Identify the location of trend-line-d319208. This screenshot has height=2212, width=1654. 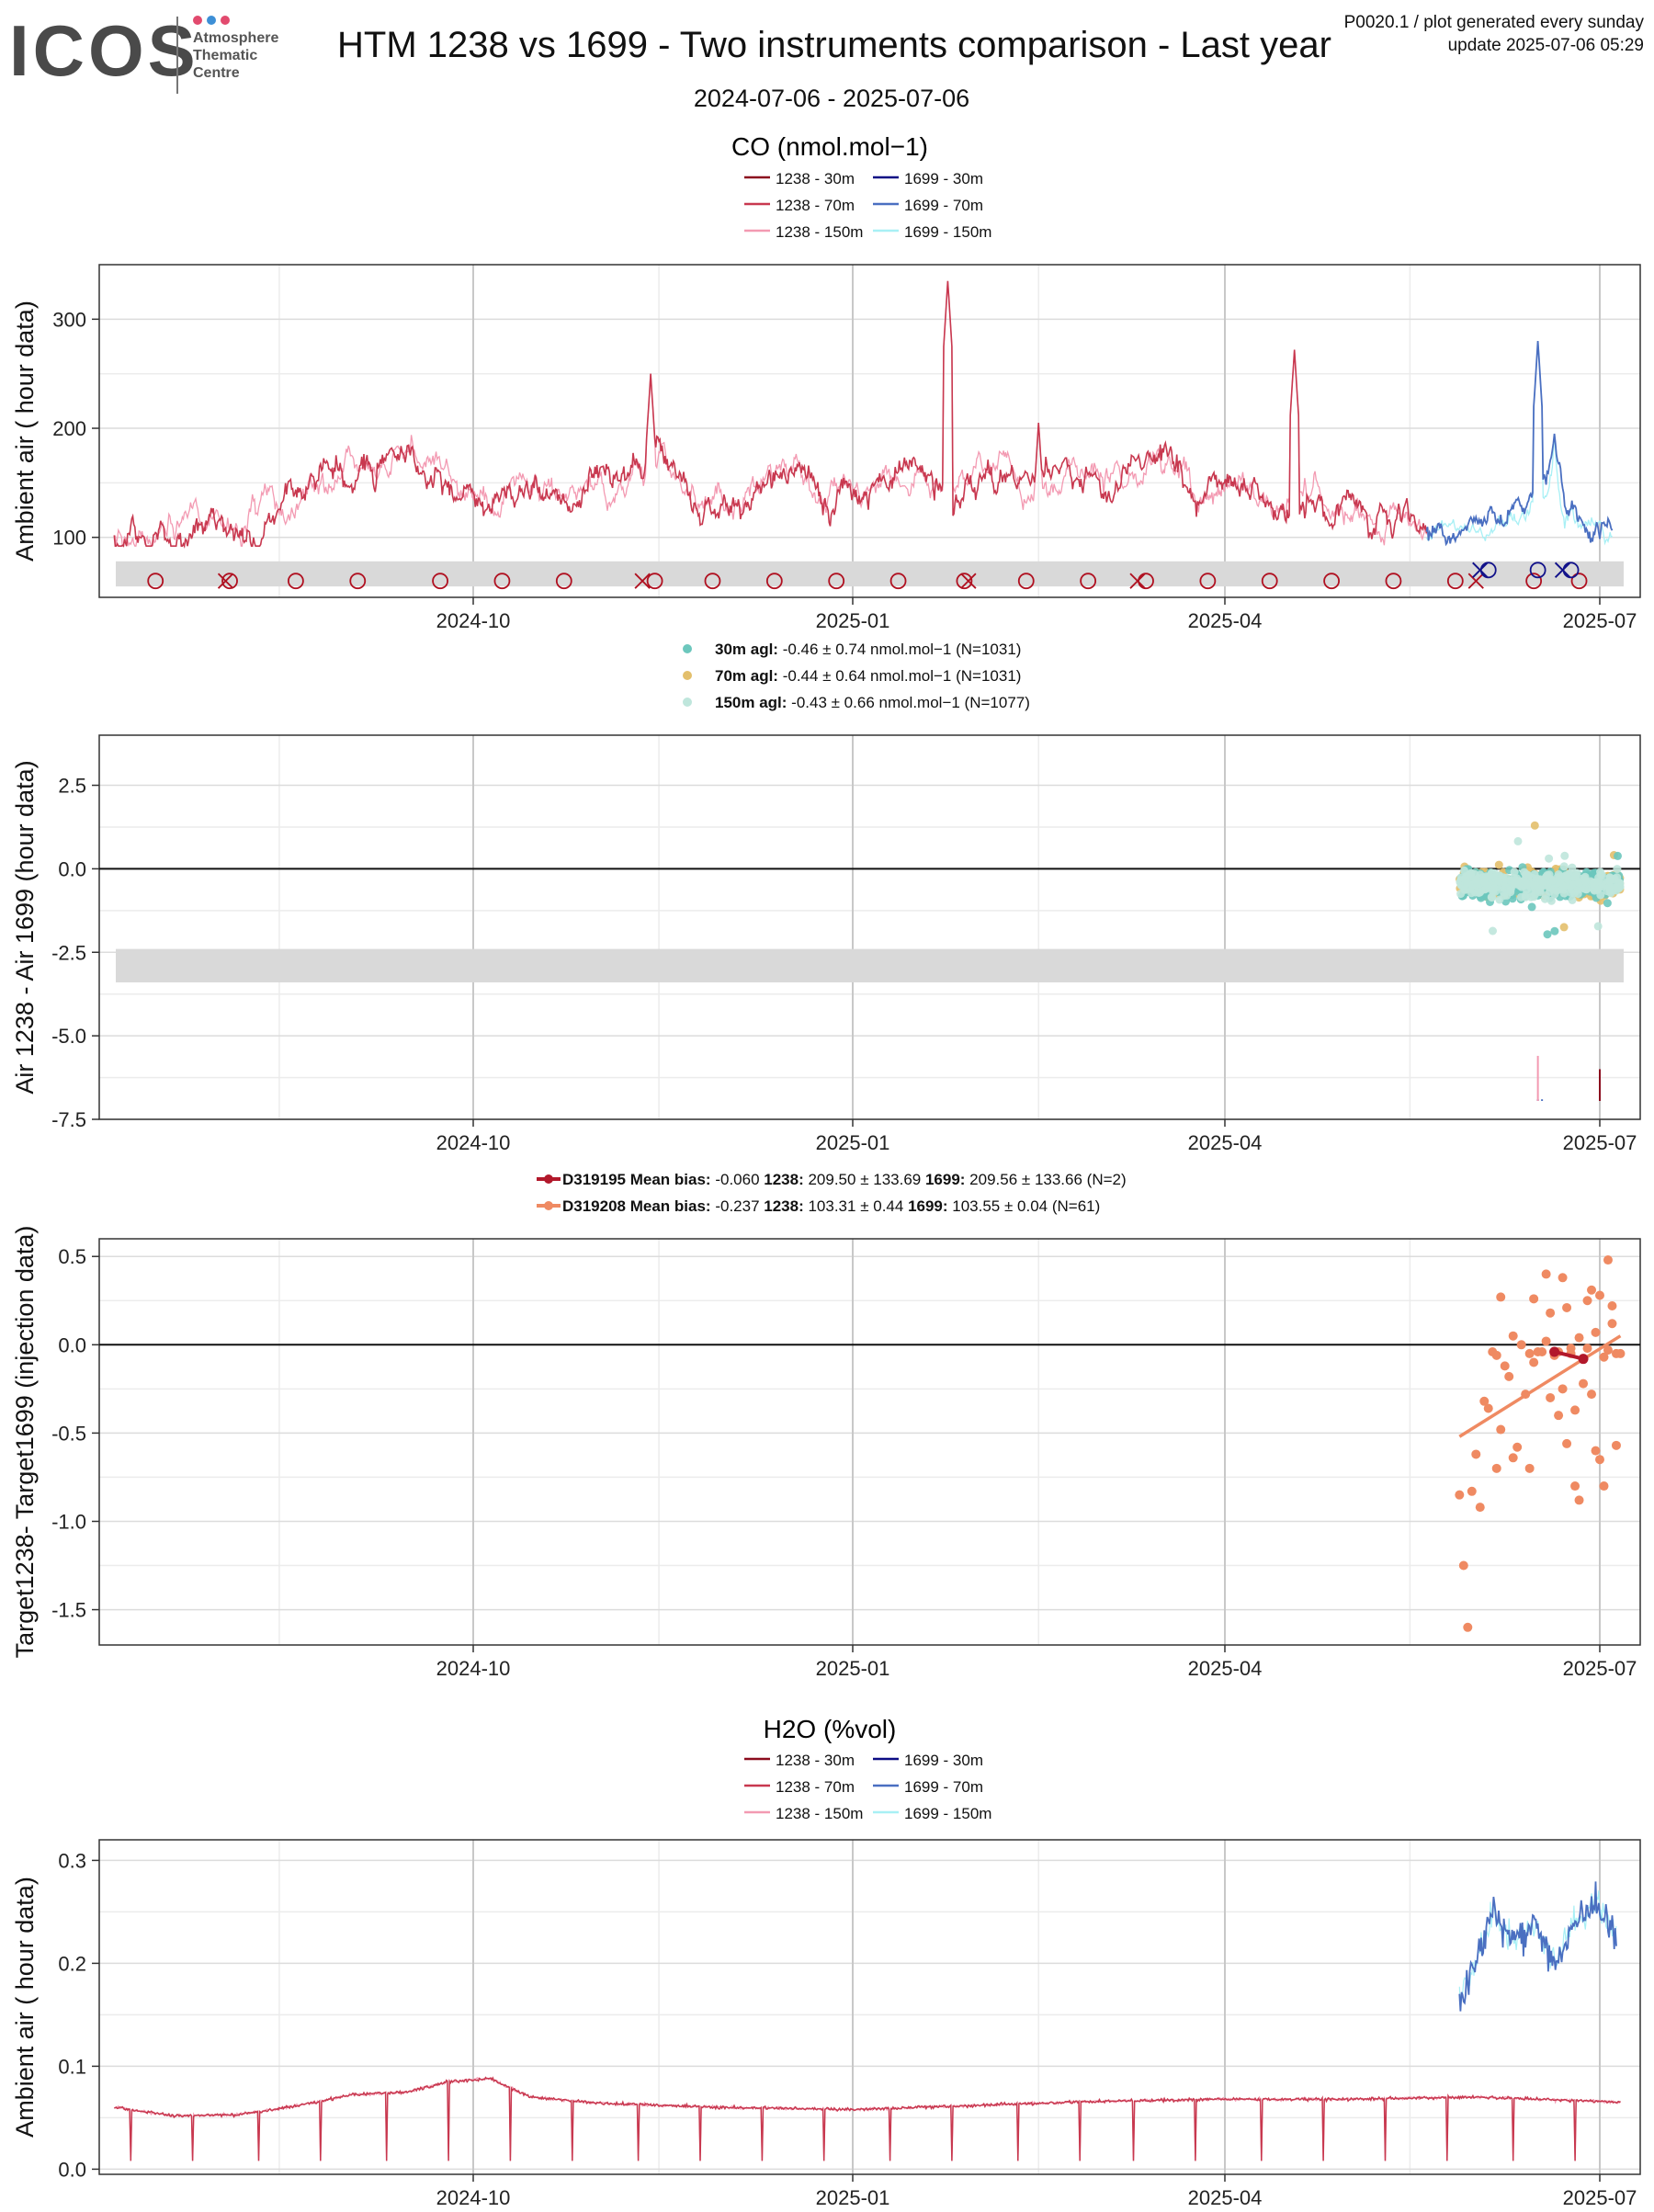
(1540, 1386).